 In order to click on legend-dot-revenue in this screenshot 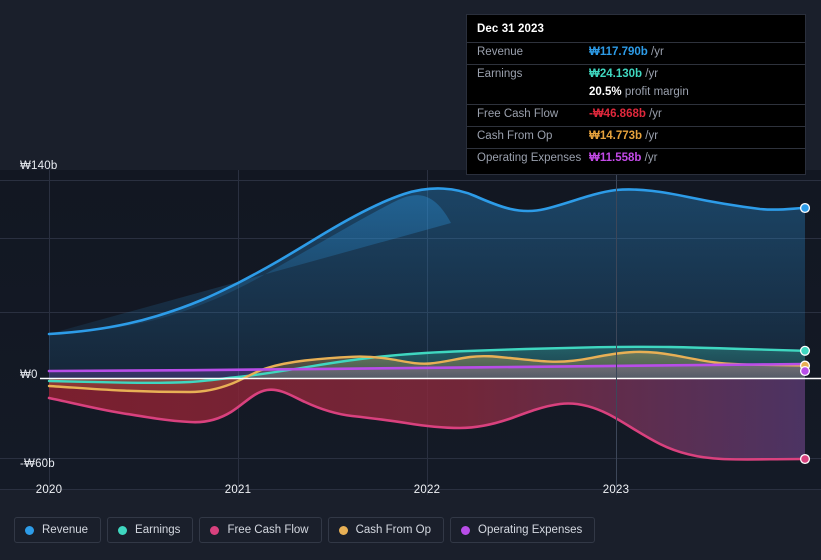, I will do `click(29, 530)`.